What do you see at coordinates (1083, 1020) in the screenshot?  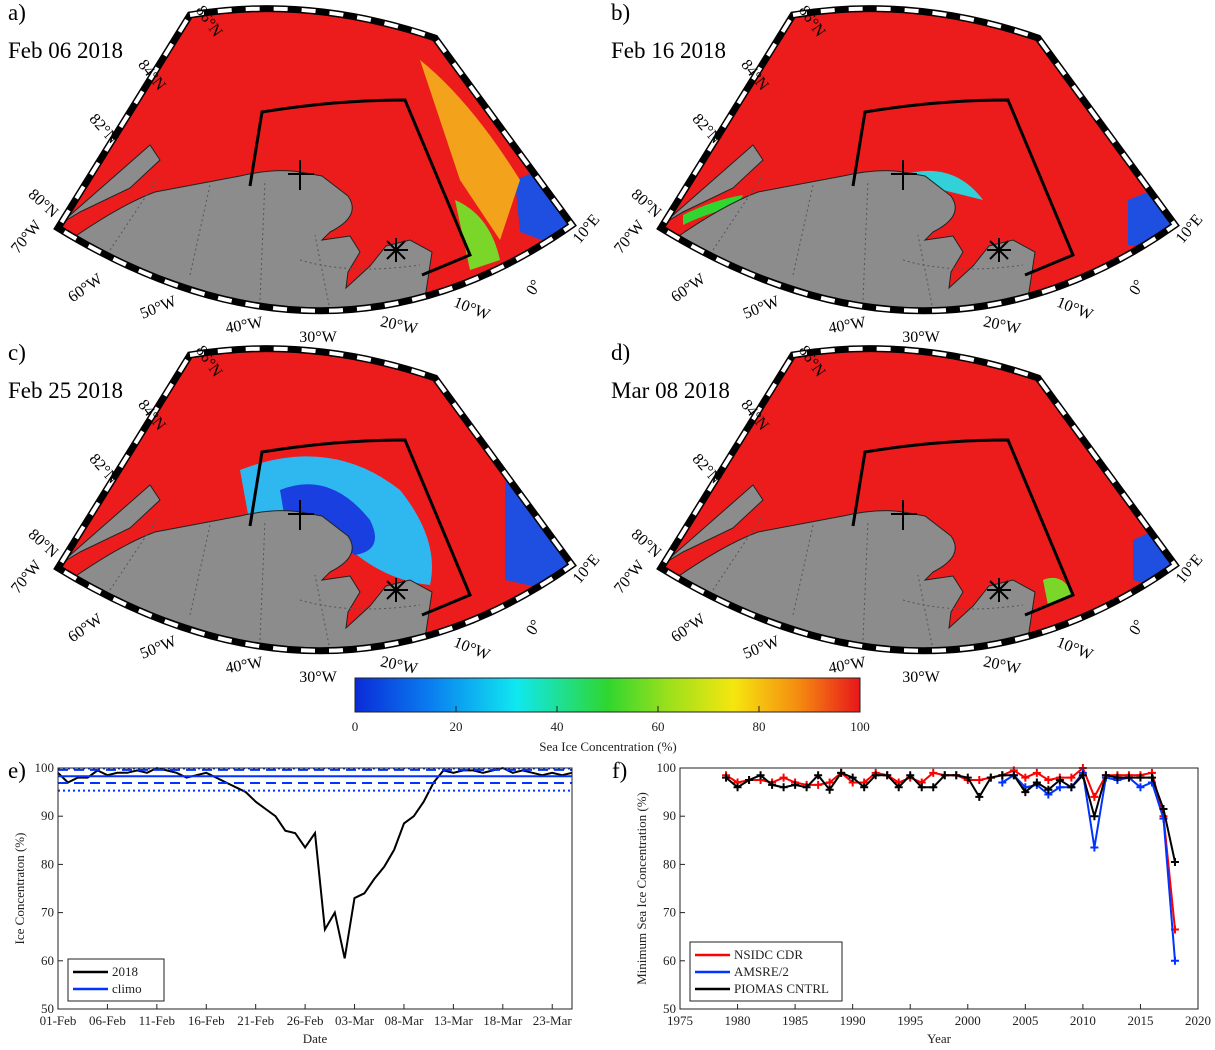 I see `x-tick-label: 2010` at bounding box center [1083, 1020].